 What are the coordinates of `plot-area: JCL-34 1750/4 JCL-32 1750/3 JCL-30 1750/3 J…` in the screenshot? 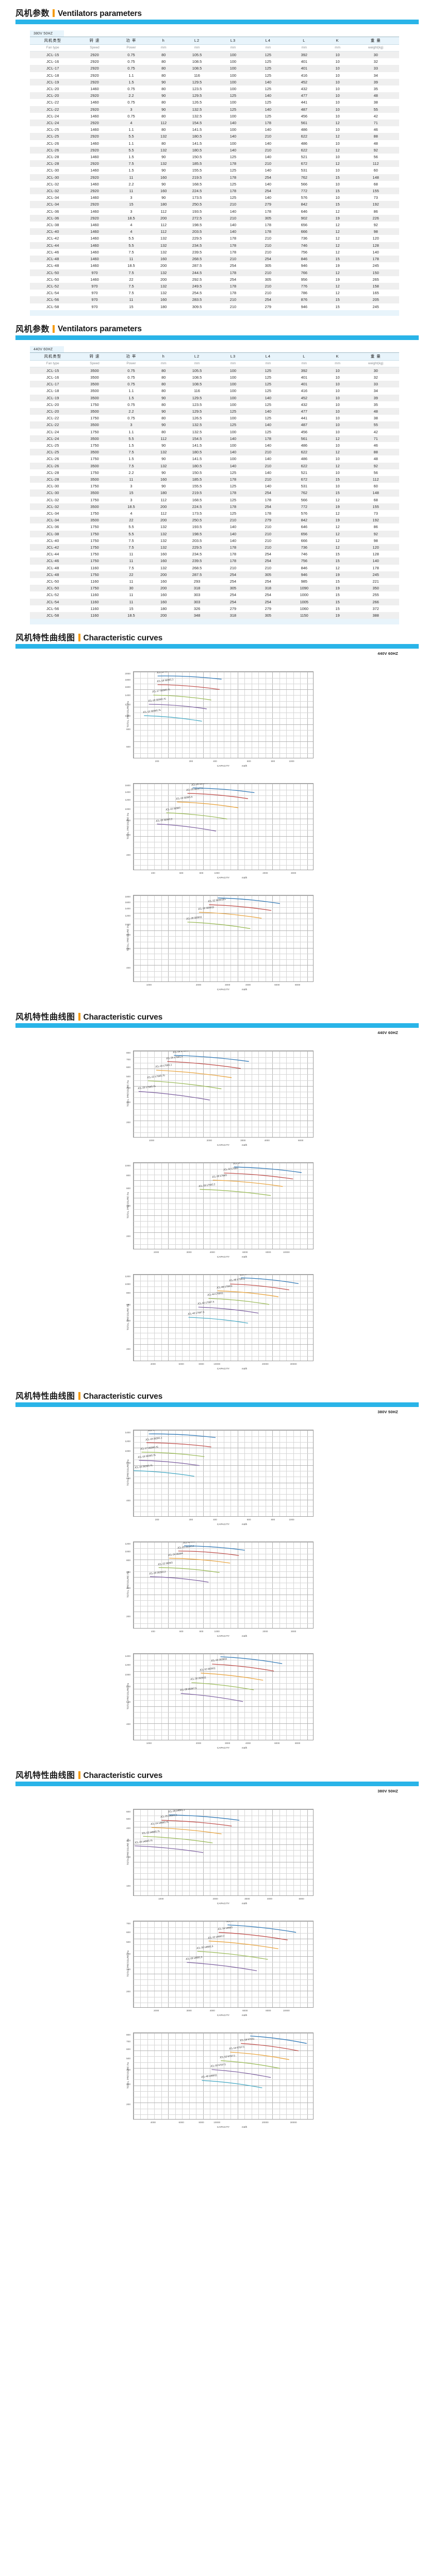 It's located at (223, 1206).